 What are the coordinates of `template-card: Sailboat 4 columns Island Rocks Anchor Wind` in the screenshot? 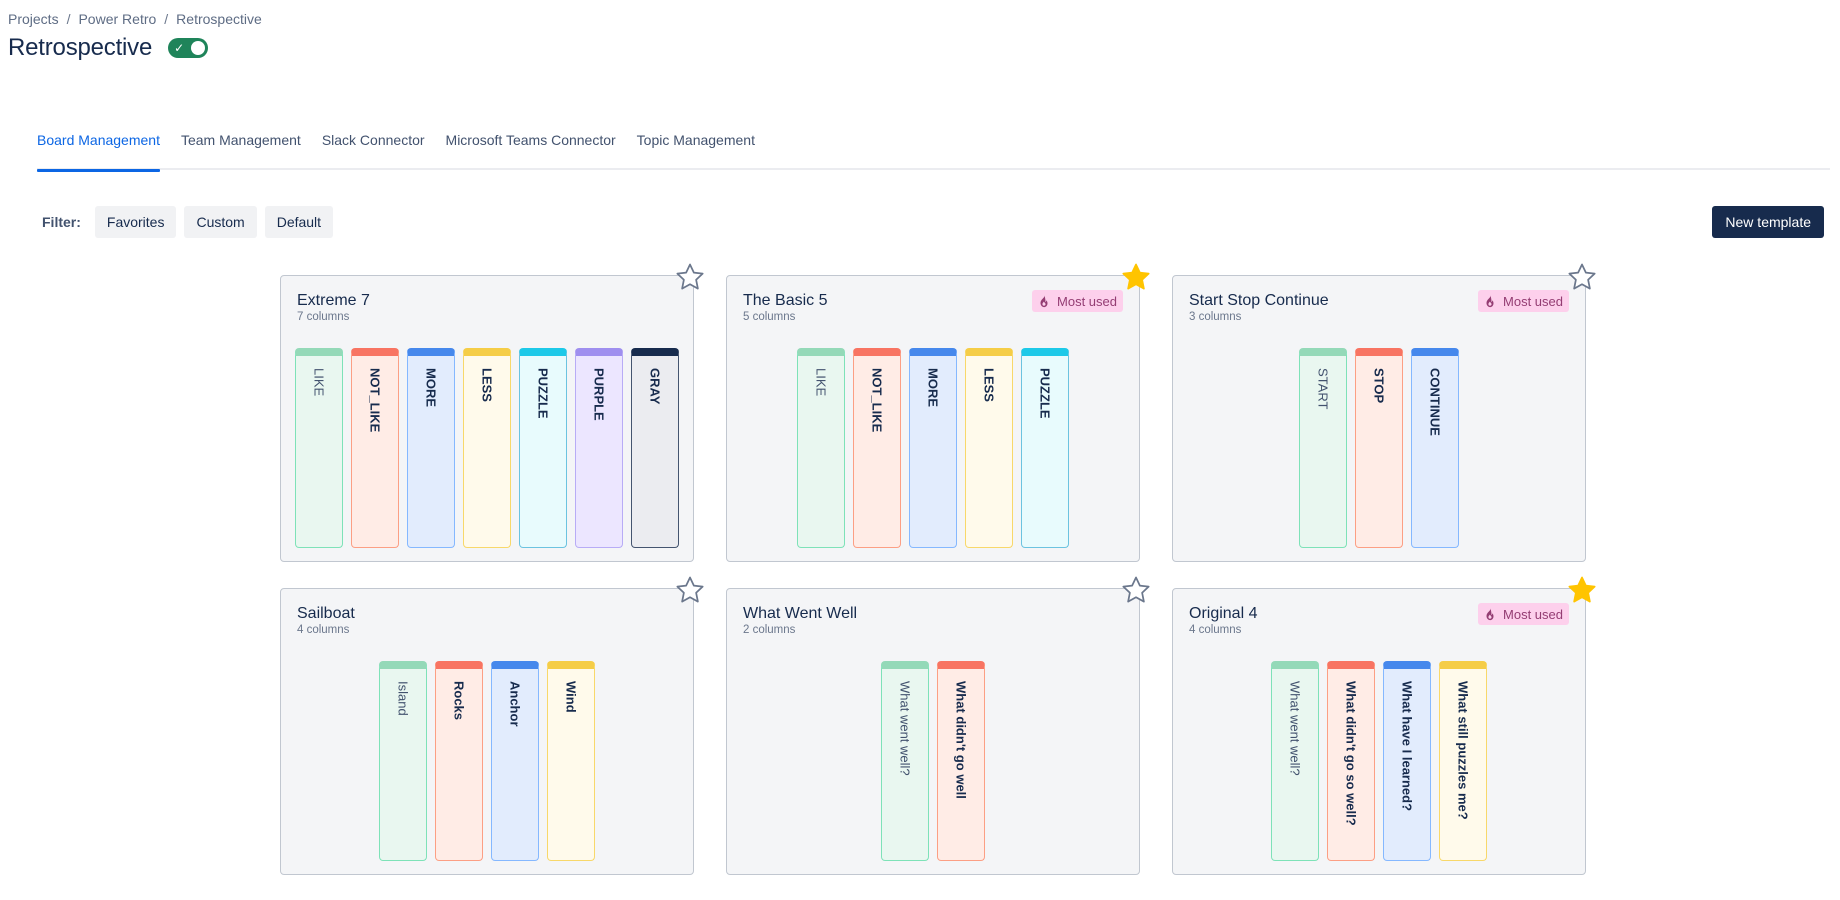 It's located at (492, 725).